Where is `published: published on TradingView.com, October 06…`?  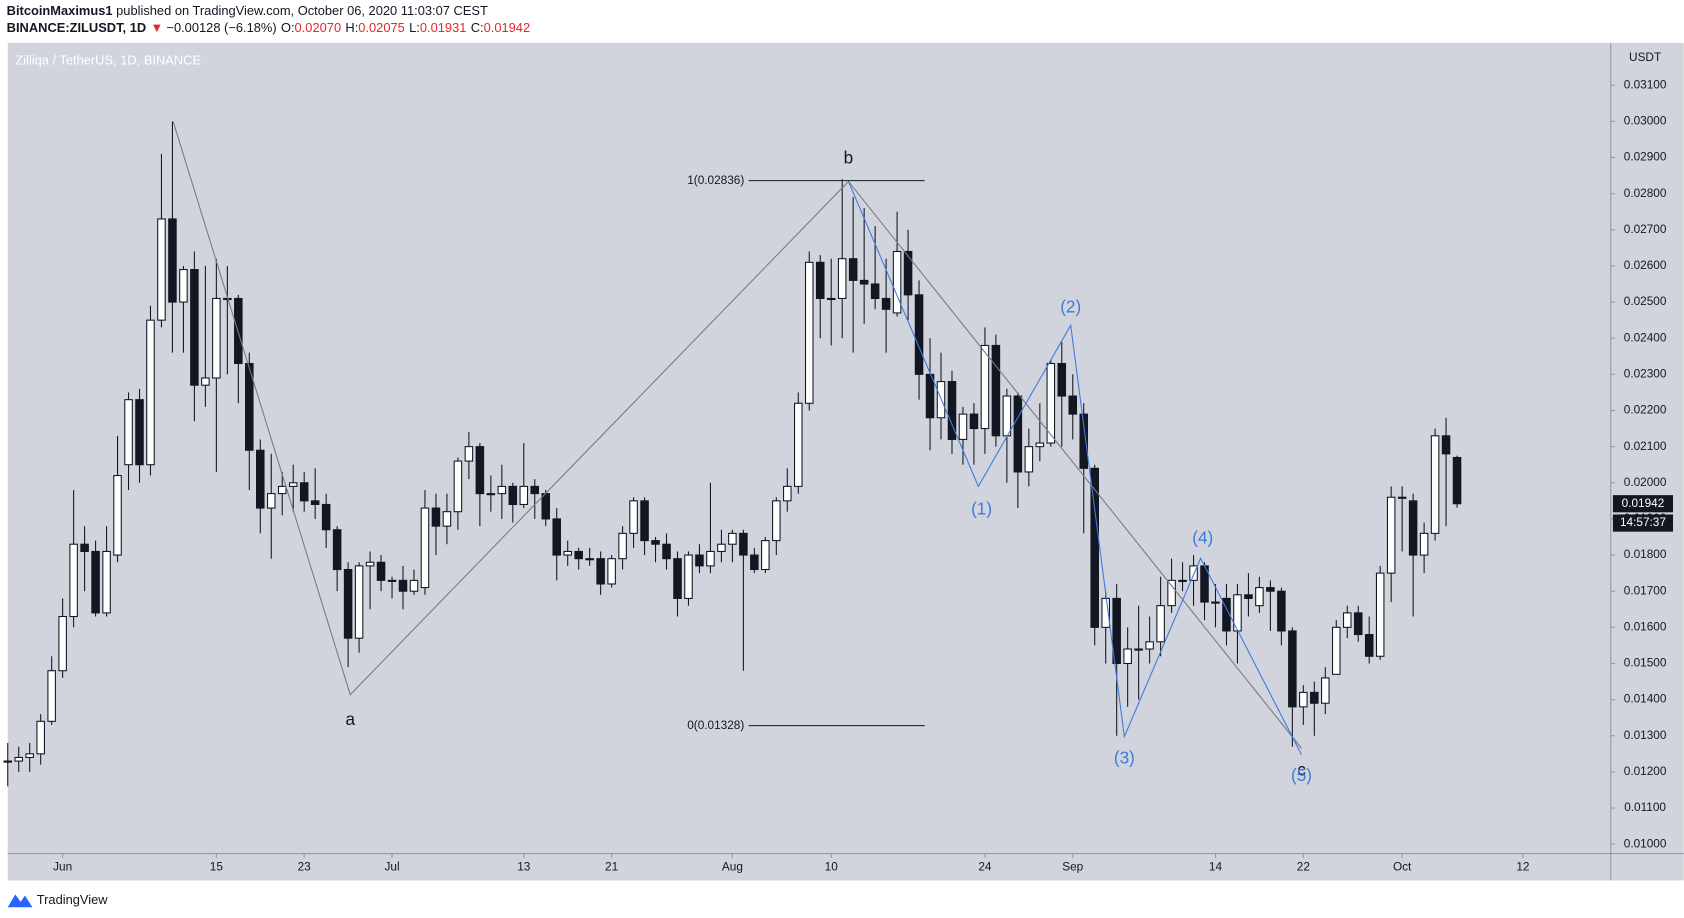 published: published on TradingView.com, October 06… is located at coordinates (300, 10).